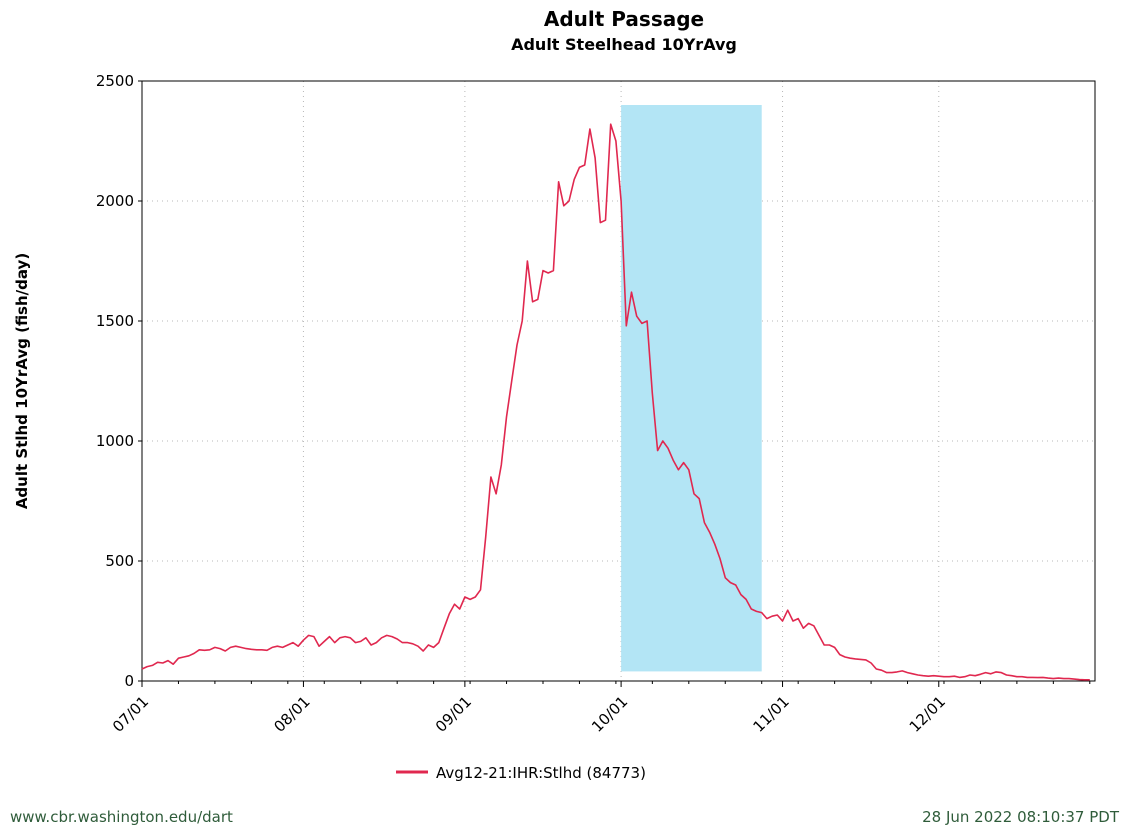  What do you see at coordinates (541, 773) in the screenshot?
I see `legend-label: Avg12-21:IHR:Stlhd (84773)` at bounding box center [541, 773].